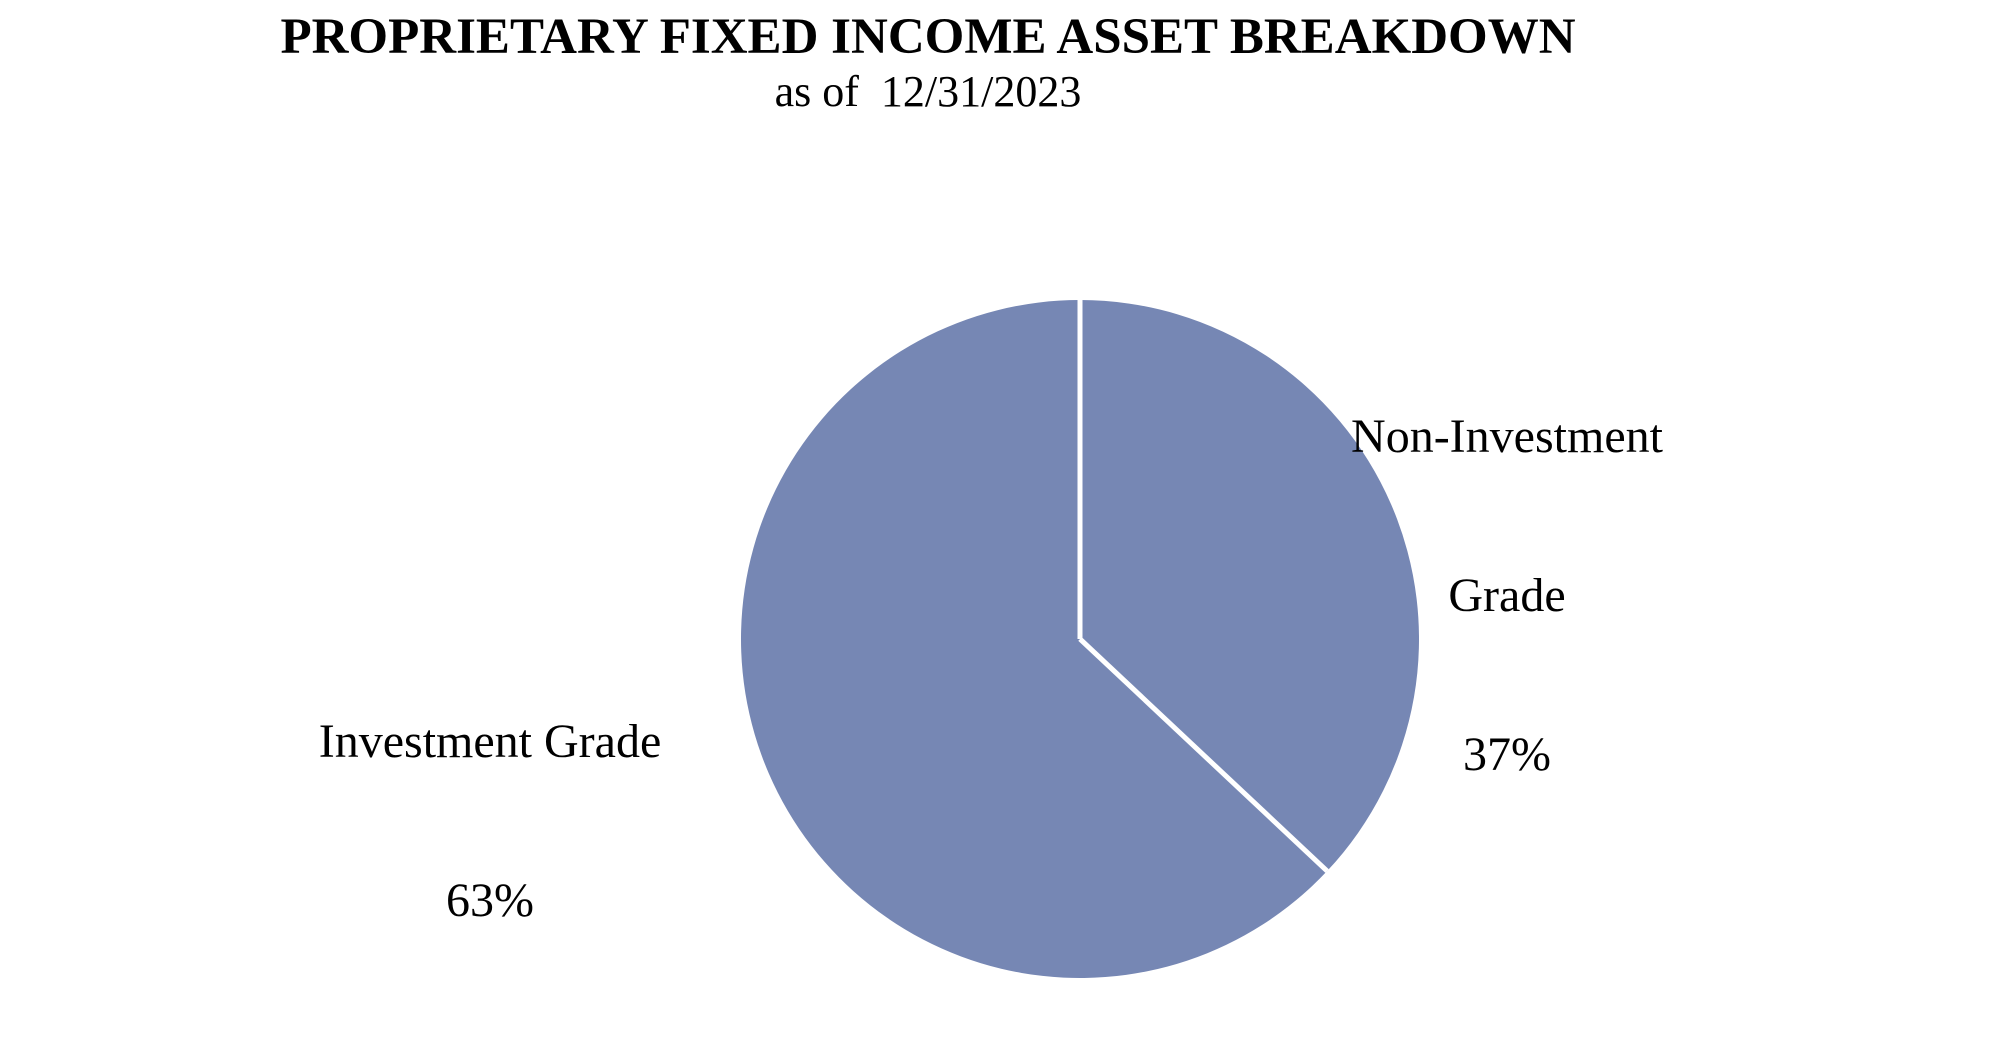  What do you see at coordinates (1249, 586) in the screenshot?
I see `pie-slice-non-investment-grade` at bounding box center [1249, 586].